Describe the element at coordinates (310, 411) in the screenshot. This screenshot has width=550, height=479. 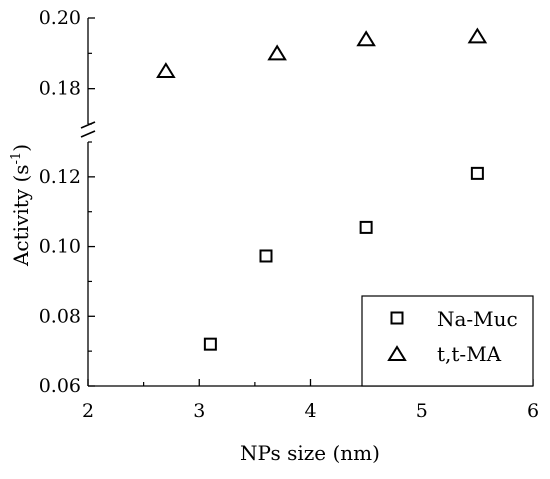
I see `x-tick-label: 4` at that location.